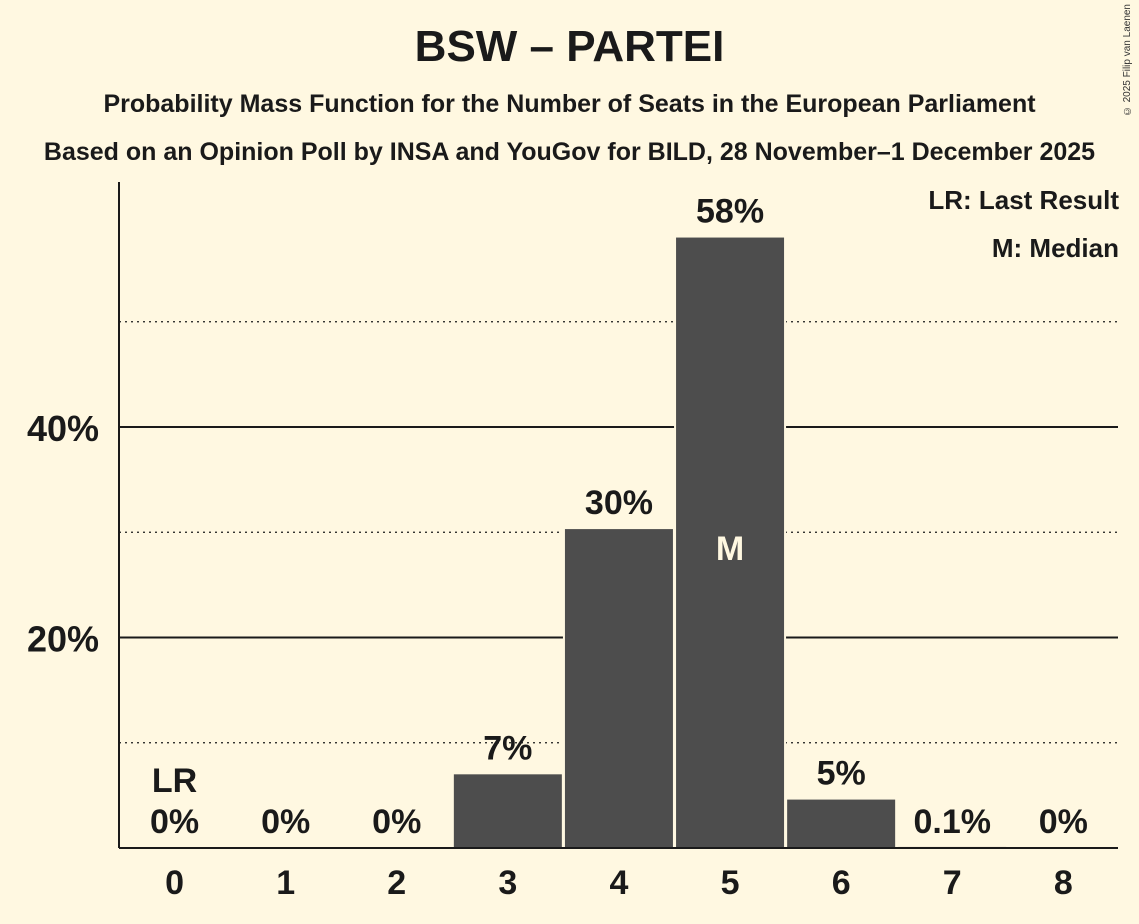 The width and height of the screenshot is (1139, 924). What do you see at coordinates (174, 822) in the screenshot?
I see `value-label-0: 0%` at bounding box center [174, 822].